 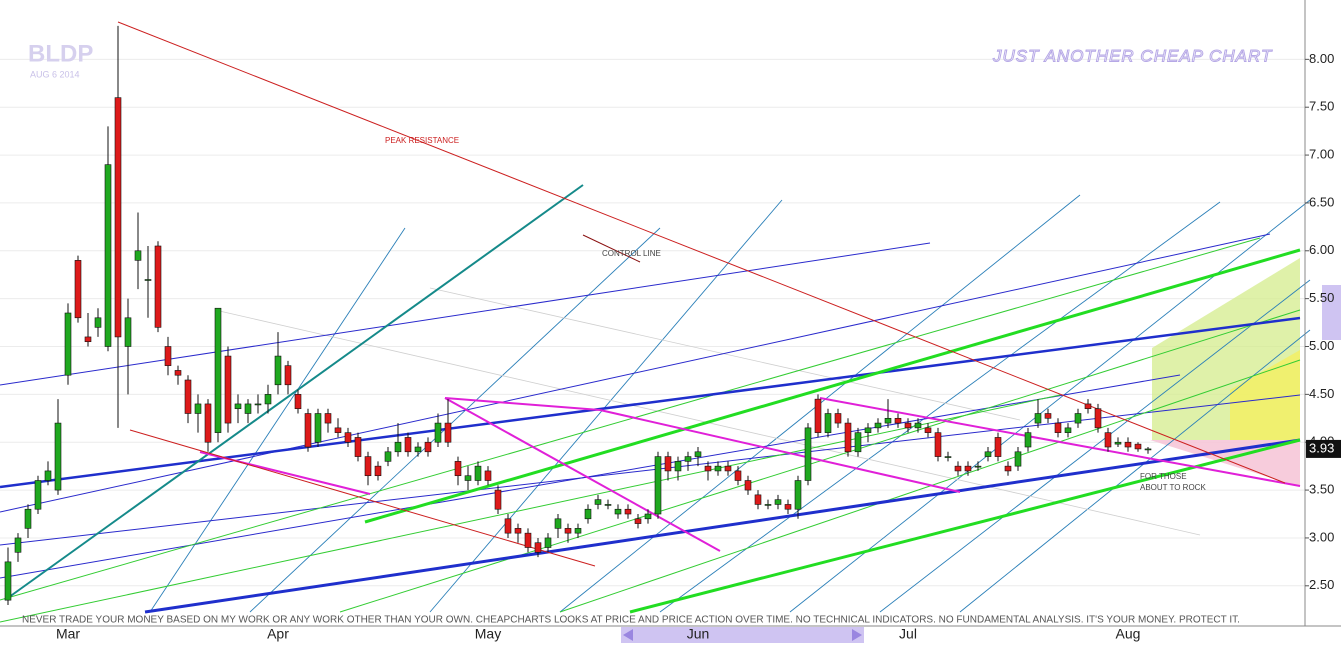 I want to click on y-tick-label: 3.00, so click(x=1321, y=536).